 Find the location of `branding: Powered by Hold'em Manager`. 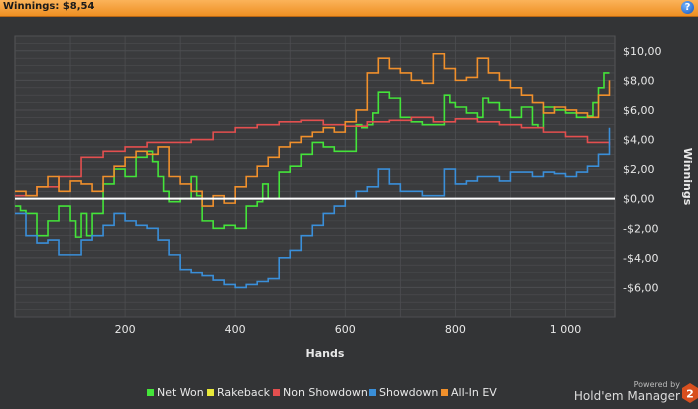

branding: Powered by Hold'em Manager is located at coordinates (627, 391).